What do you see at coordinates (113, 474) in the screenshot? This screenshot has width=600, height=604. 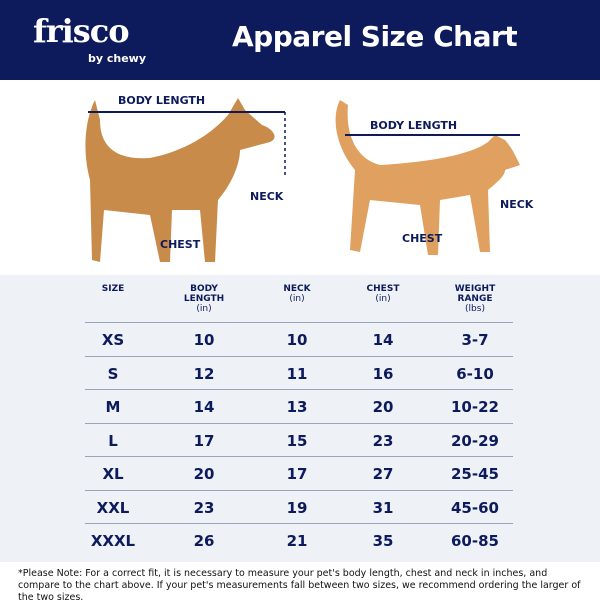 I see `cell-size: XL` at bounding box center [113, 474].